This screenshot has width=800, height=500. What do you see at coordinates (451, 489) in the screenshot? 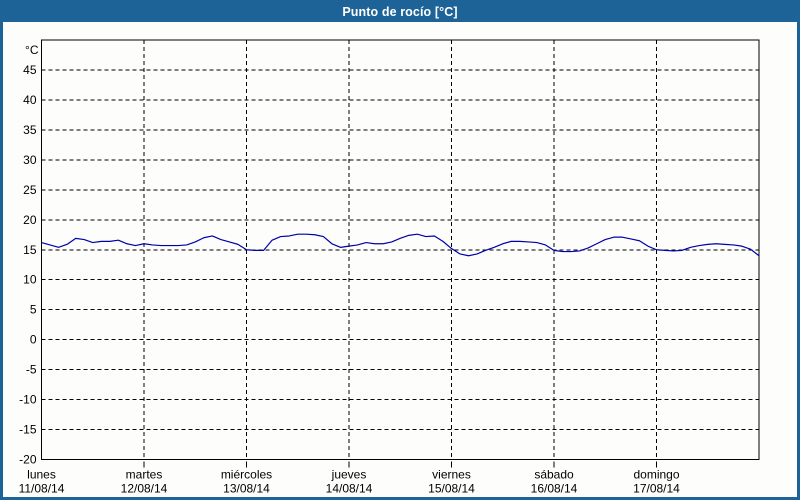
I see `x-date-label: 15/08/14` at bounding box center [451, 489].